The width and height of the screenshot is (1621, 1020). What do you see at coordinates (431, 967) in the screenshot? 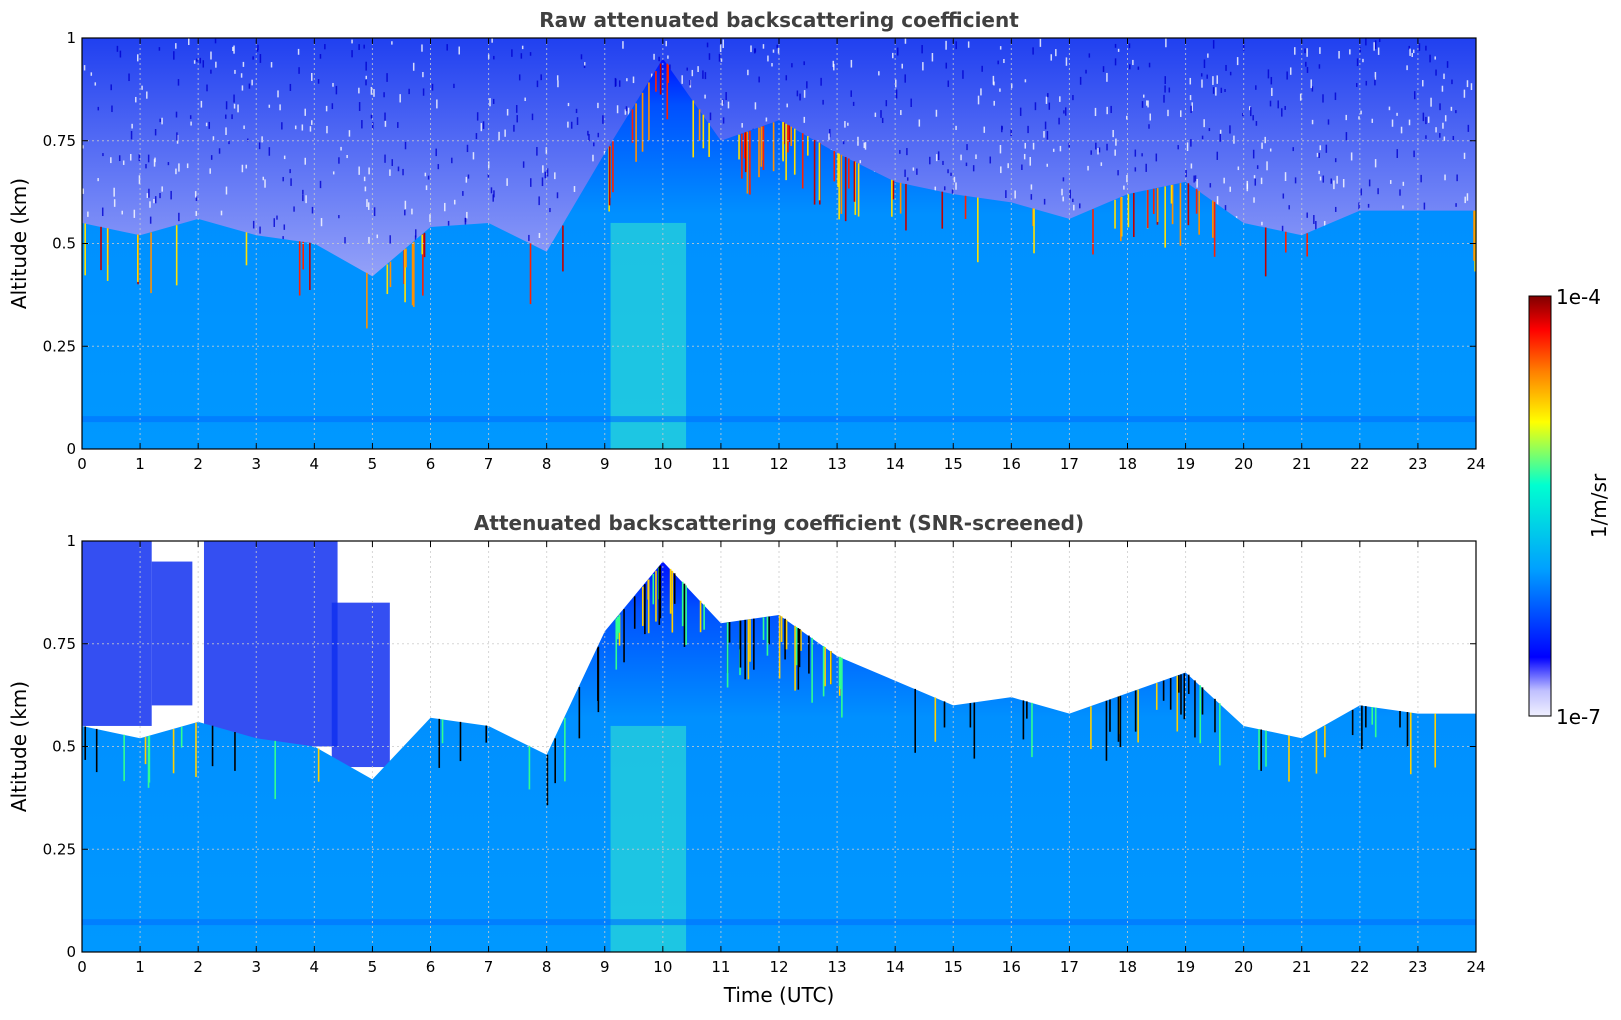
I see `x-tick-label: 6` at bounding box center [431, 967].